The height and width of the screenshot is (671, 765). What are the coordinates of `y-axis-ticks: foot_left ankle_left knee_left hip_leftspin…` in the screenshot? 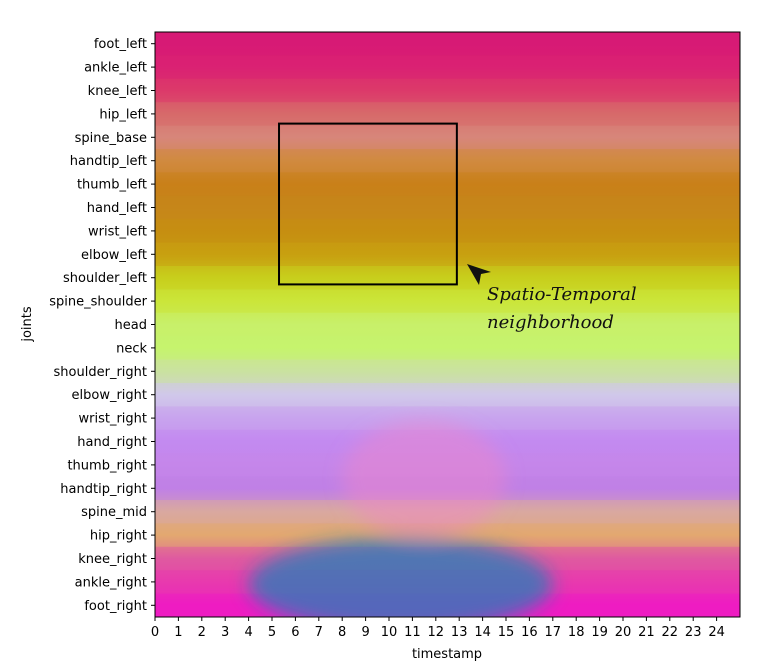 It's located at (102, 325).